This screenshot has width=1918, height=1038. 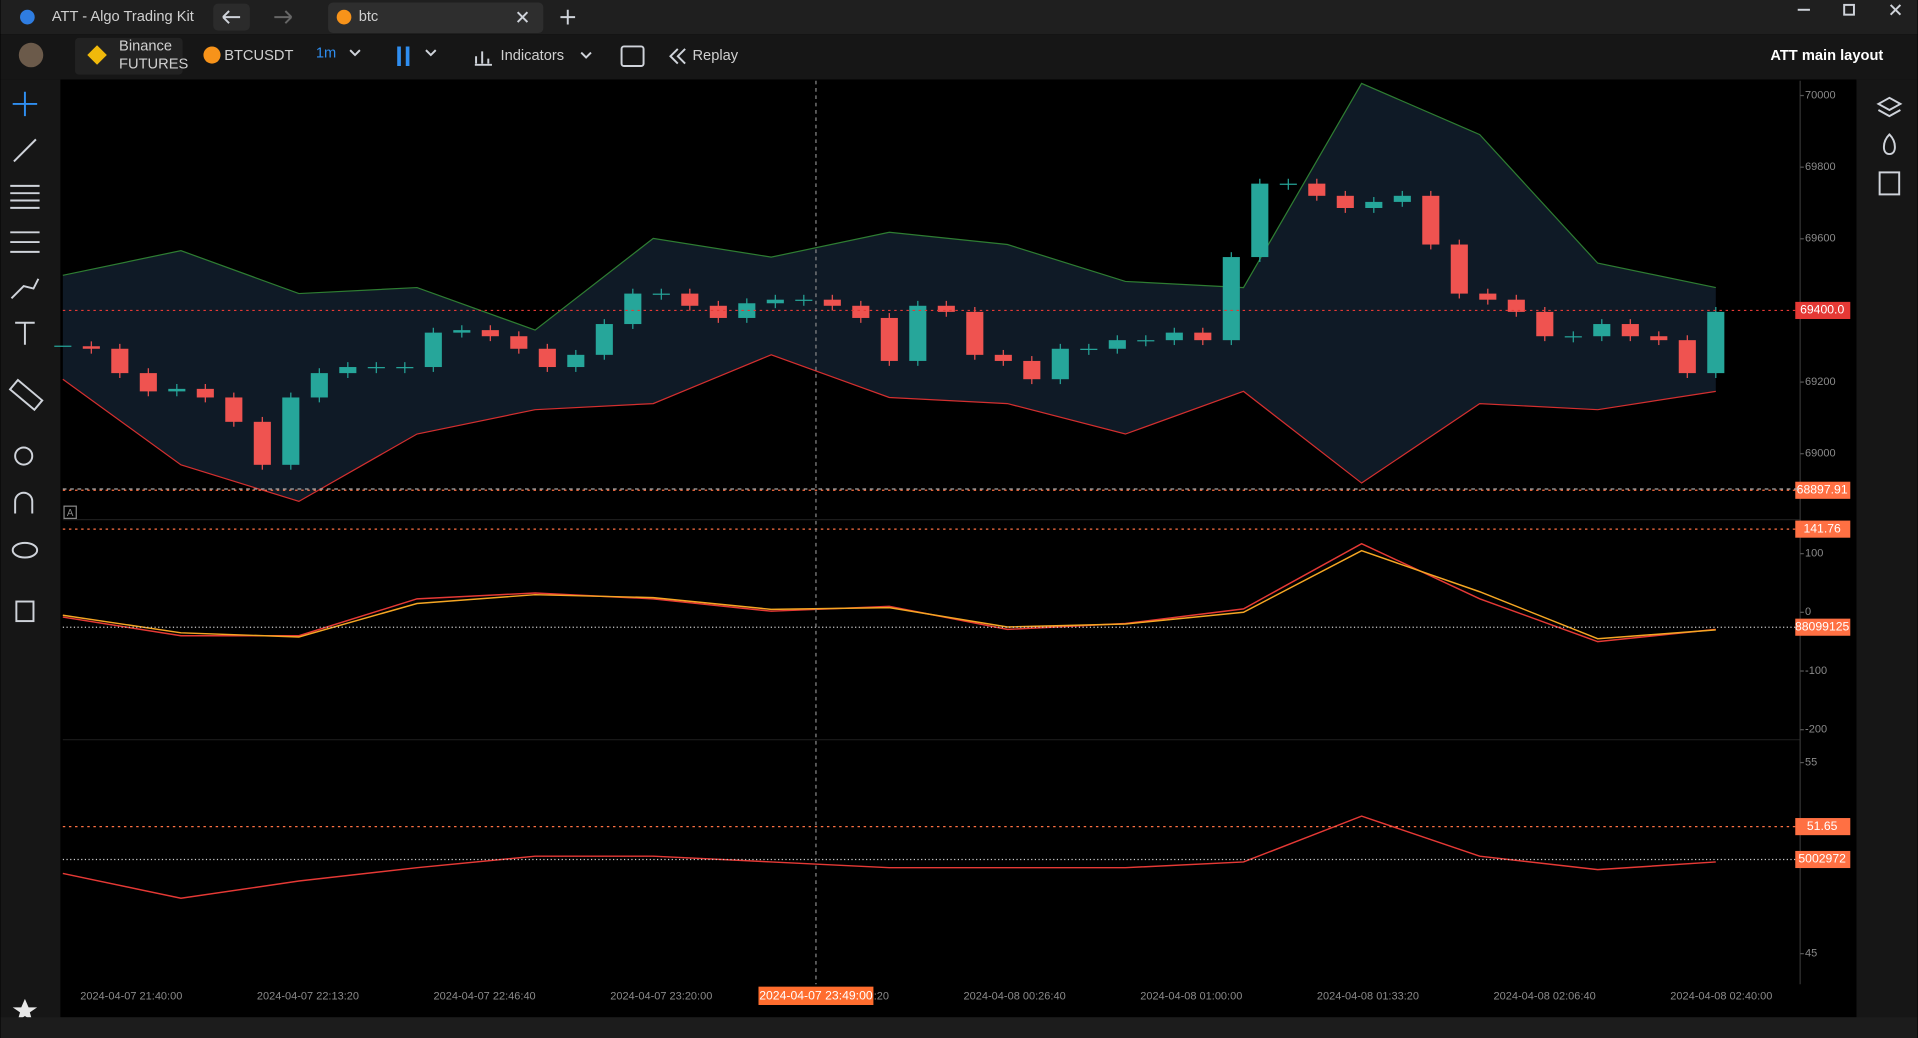 I want to click on app-icon, so click(x=27, y=17).